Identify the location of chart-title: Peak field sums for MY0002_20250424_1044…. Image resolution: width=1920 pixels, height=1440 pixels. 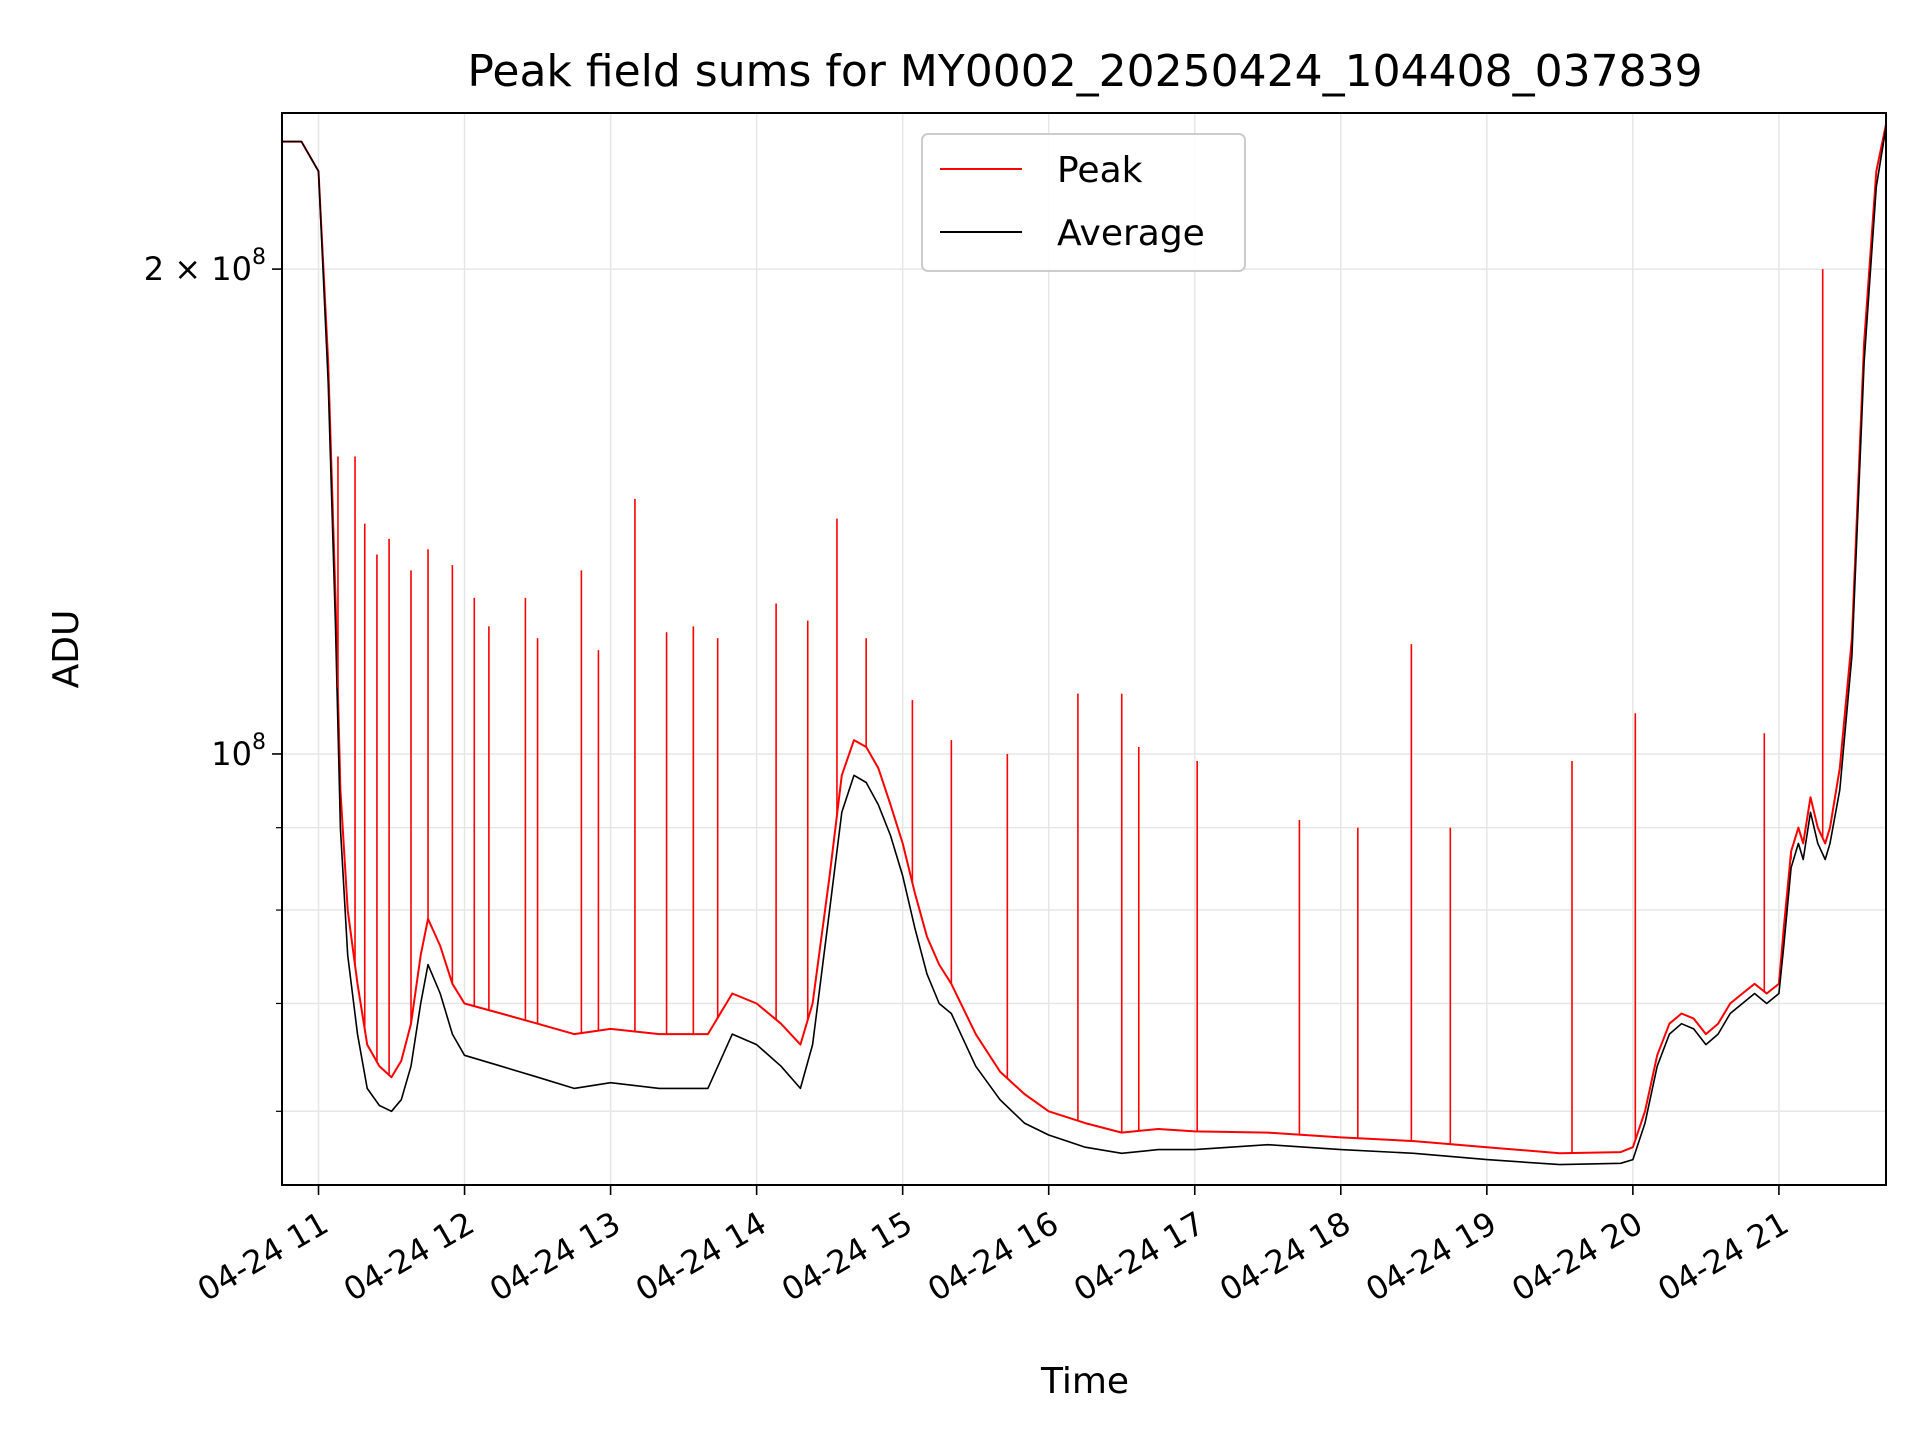
(1084, 71).